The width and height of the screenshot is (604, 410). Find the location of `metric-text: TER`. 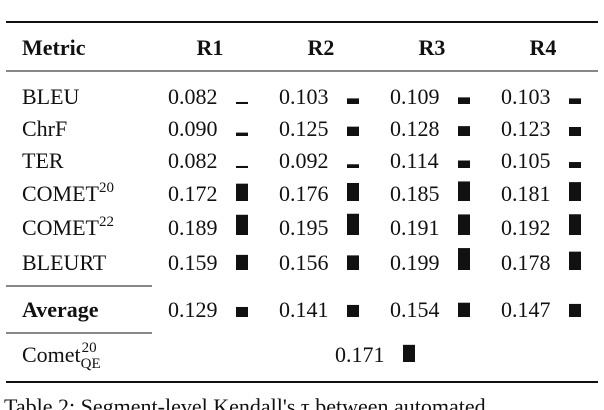

metric-text: TER is located at coordinates (43, 160).